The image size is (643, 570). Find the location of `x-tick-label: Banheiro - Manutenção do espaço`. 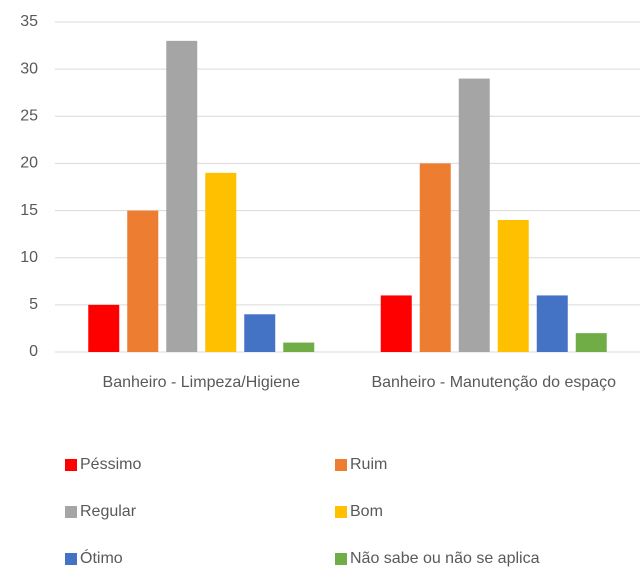

x-tick-label: Banheiro - Manutenção do espaço is located at coordinates (493, 382).